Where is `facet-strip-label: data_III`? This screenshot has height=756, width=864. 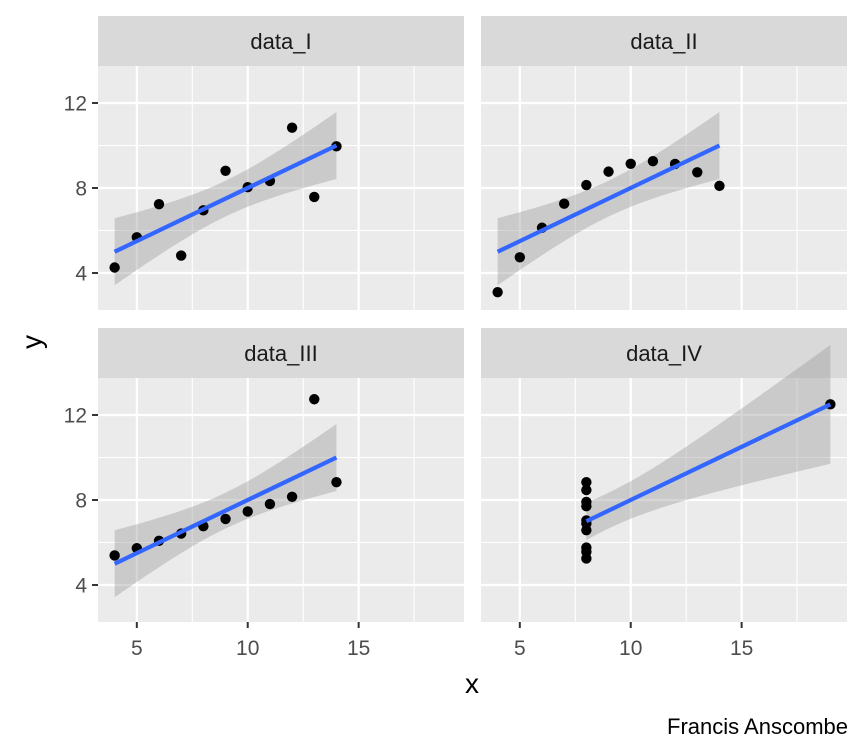 facet-strip-label: data_III is located at coordinates (280, 353).